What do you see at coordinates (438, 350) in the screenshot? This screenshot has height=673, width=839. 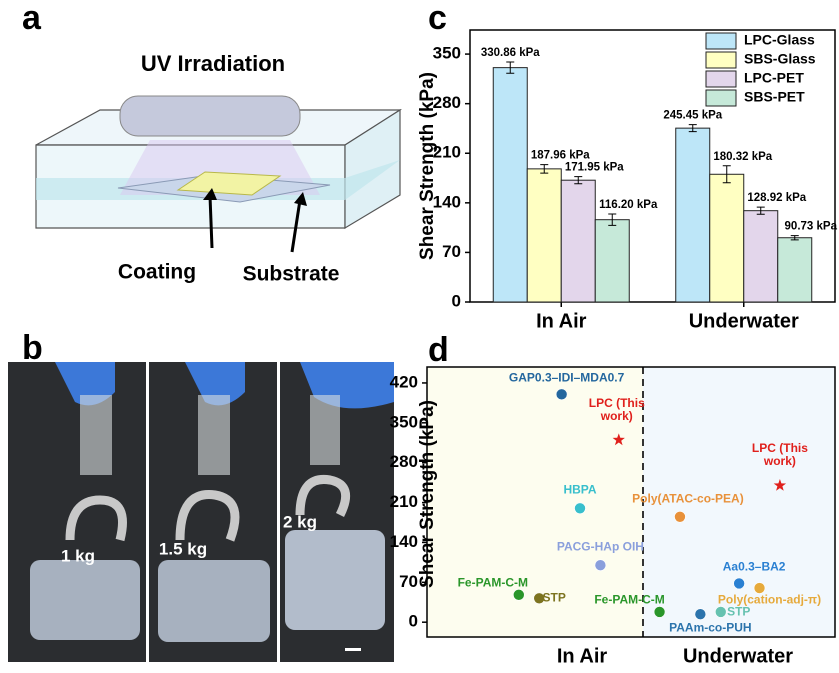 I see `panel-label: d` at bounding box center [438, 350].